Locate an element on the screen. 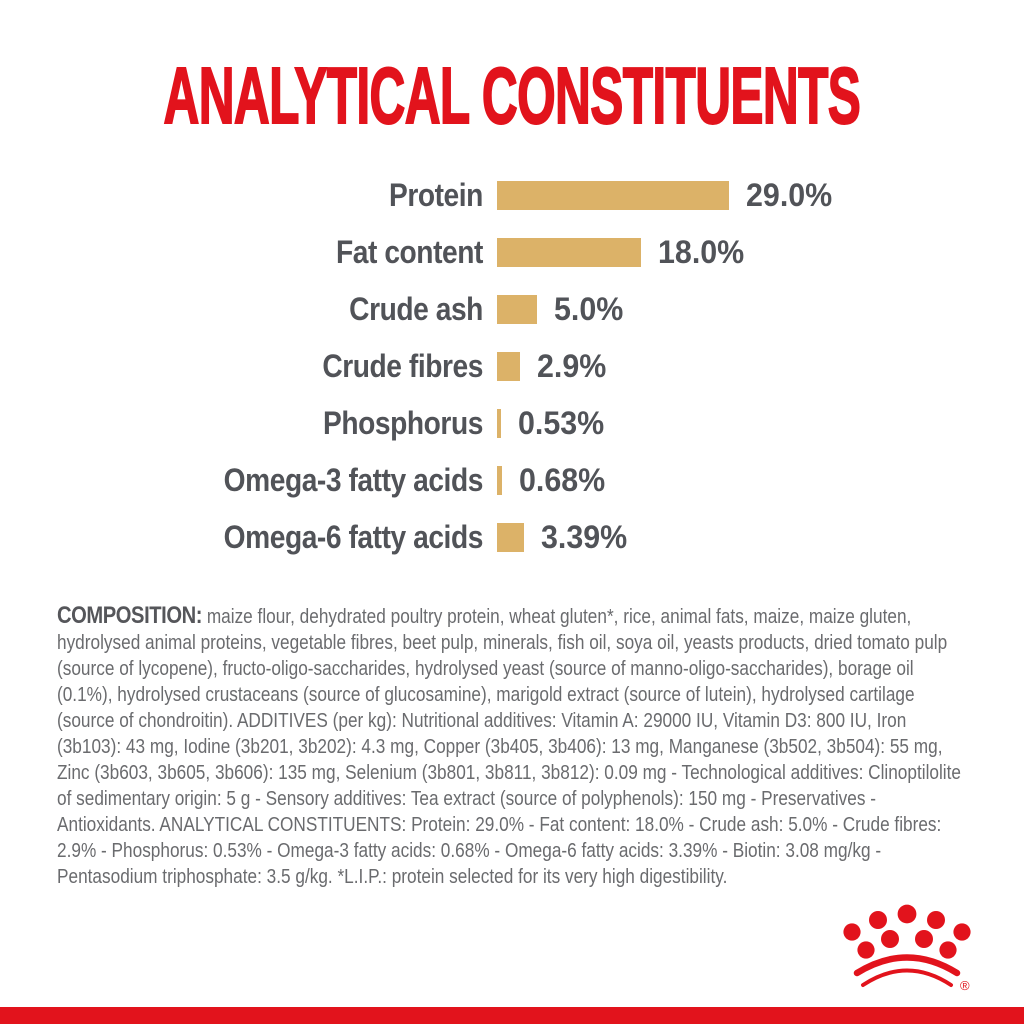 The image size is (1024, 1024). chart-category-label: Fat content is located at coordinates (409, 252).